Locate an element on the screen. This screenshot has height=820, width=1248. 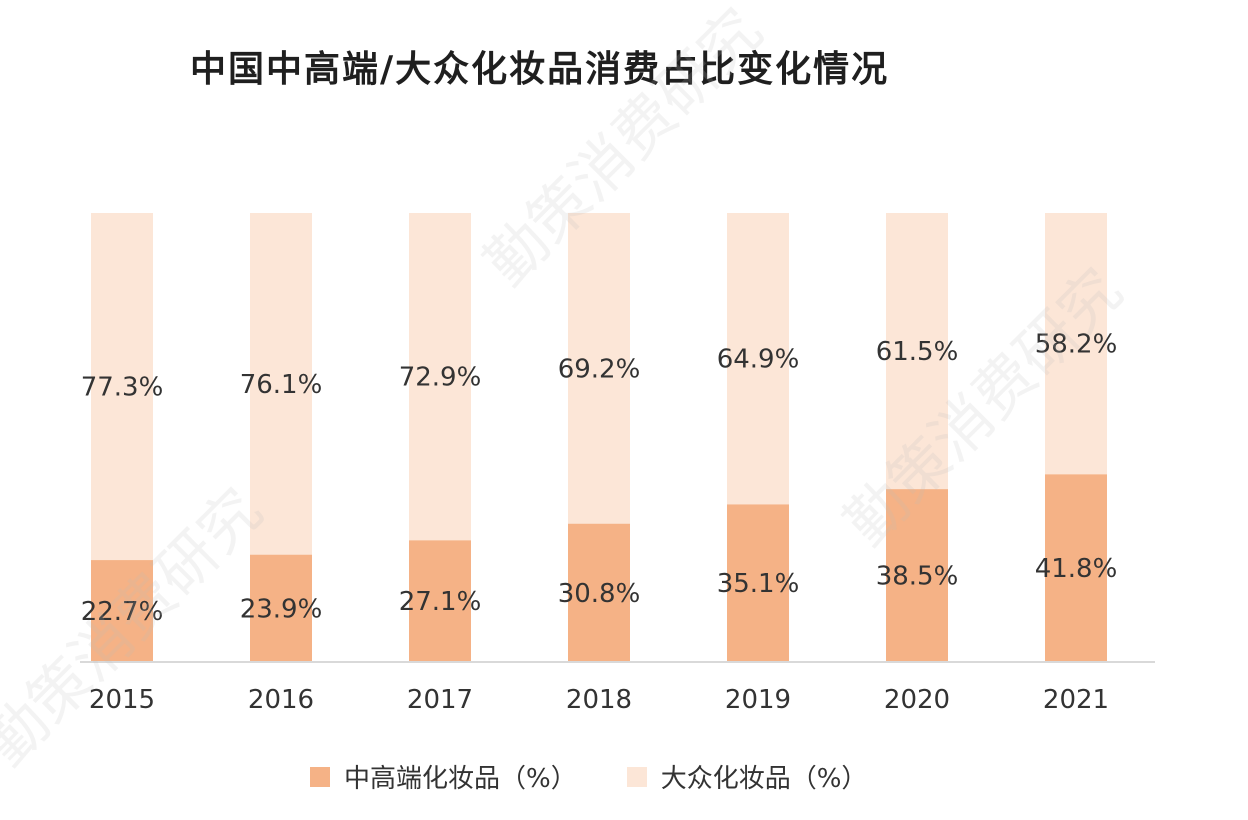
bar-mass-2015 is located at coordinates (122, 387).